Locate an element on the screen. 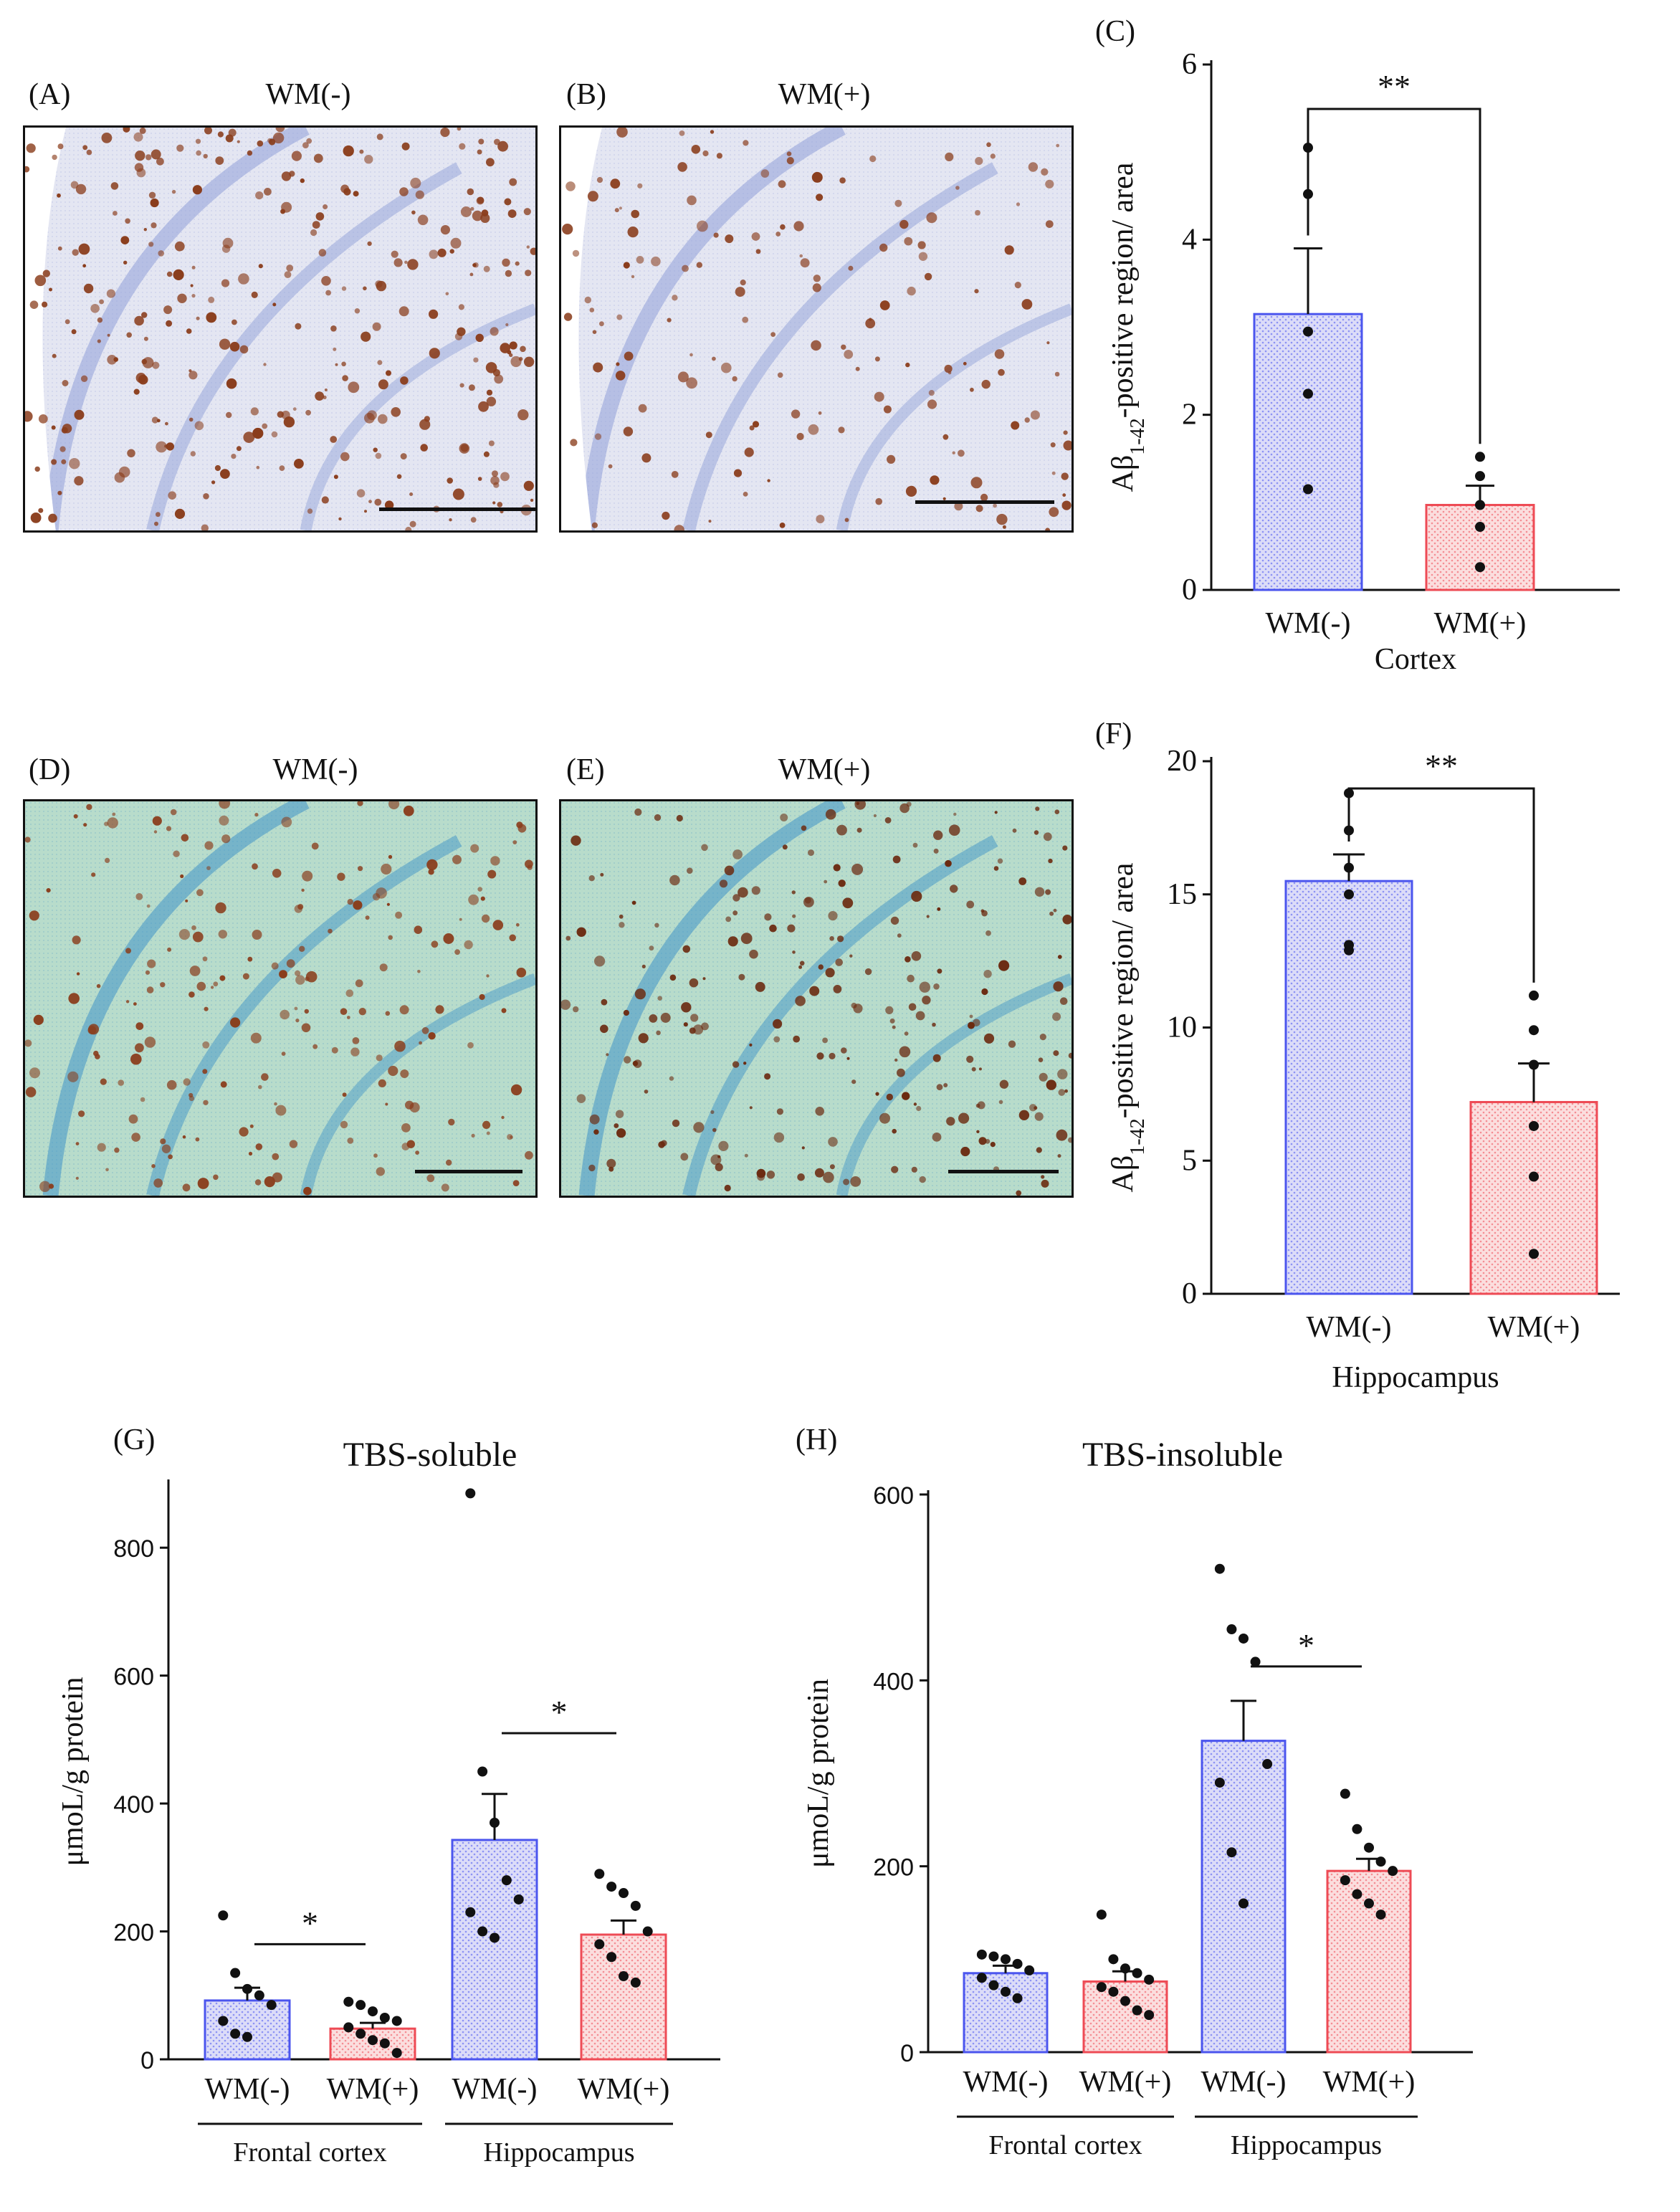 This screenshot has height=2212, width=1680. x-tick-label: WM(-) is located at coordinates (495, 2090).